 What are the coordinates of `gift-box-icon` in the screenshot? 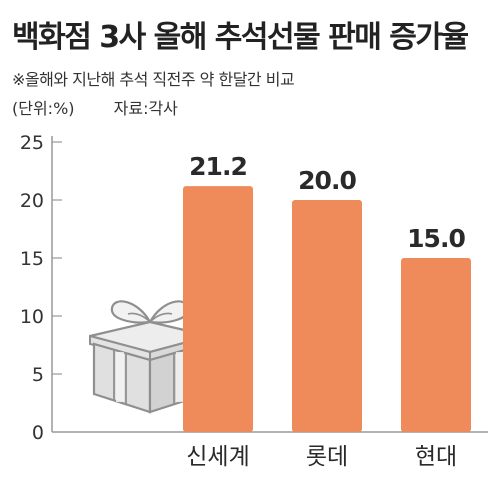 It's located at (150, 357).